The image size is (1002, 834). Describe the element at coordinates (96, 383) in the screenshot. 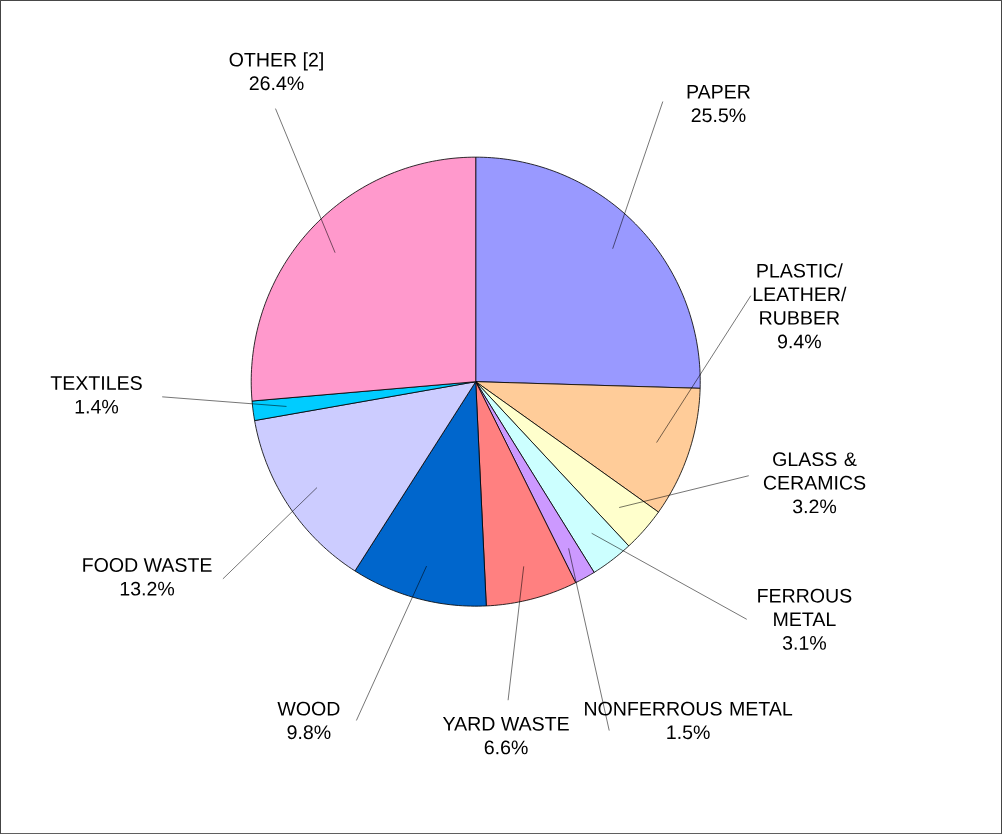

I see `slice-label: TEXTILES` at that location.